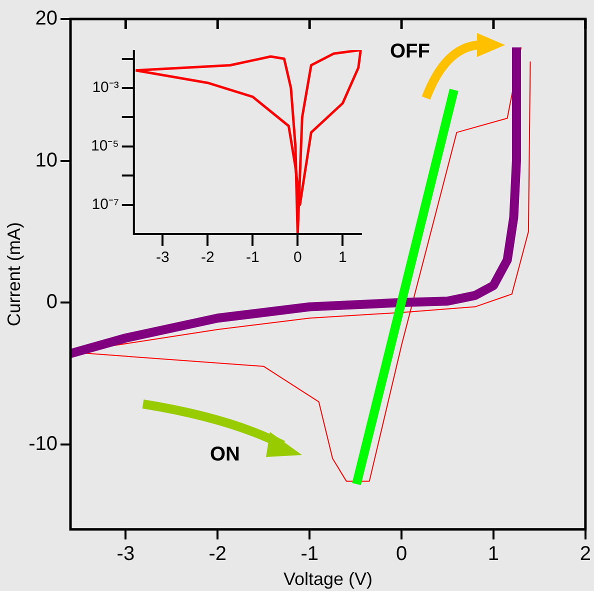  What do you see at coordinates (328, 579) in the screenshot?
I see `x-axis-title: Voltage (V)` at bounding box center [328, 579].